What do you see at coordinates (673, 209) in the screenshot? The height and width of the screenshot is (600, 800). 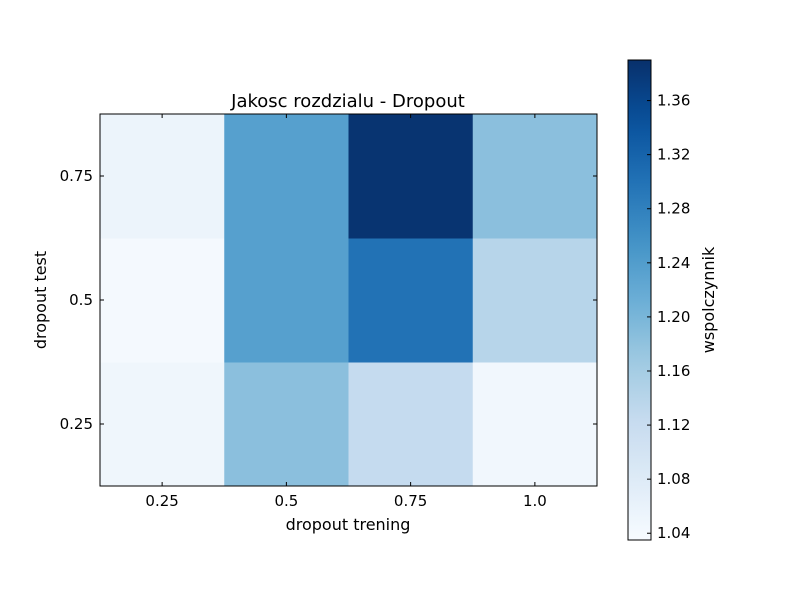 I see `colorbar-tick-label: 1.28` at bounding box center [673, 209].